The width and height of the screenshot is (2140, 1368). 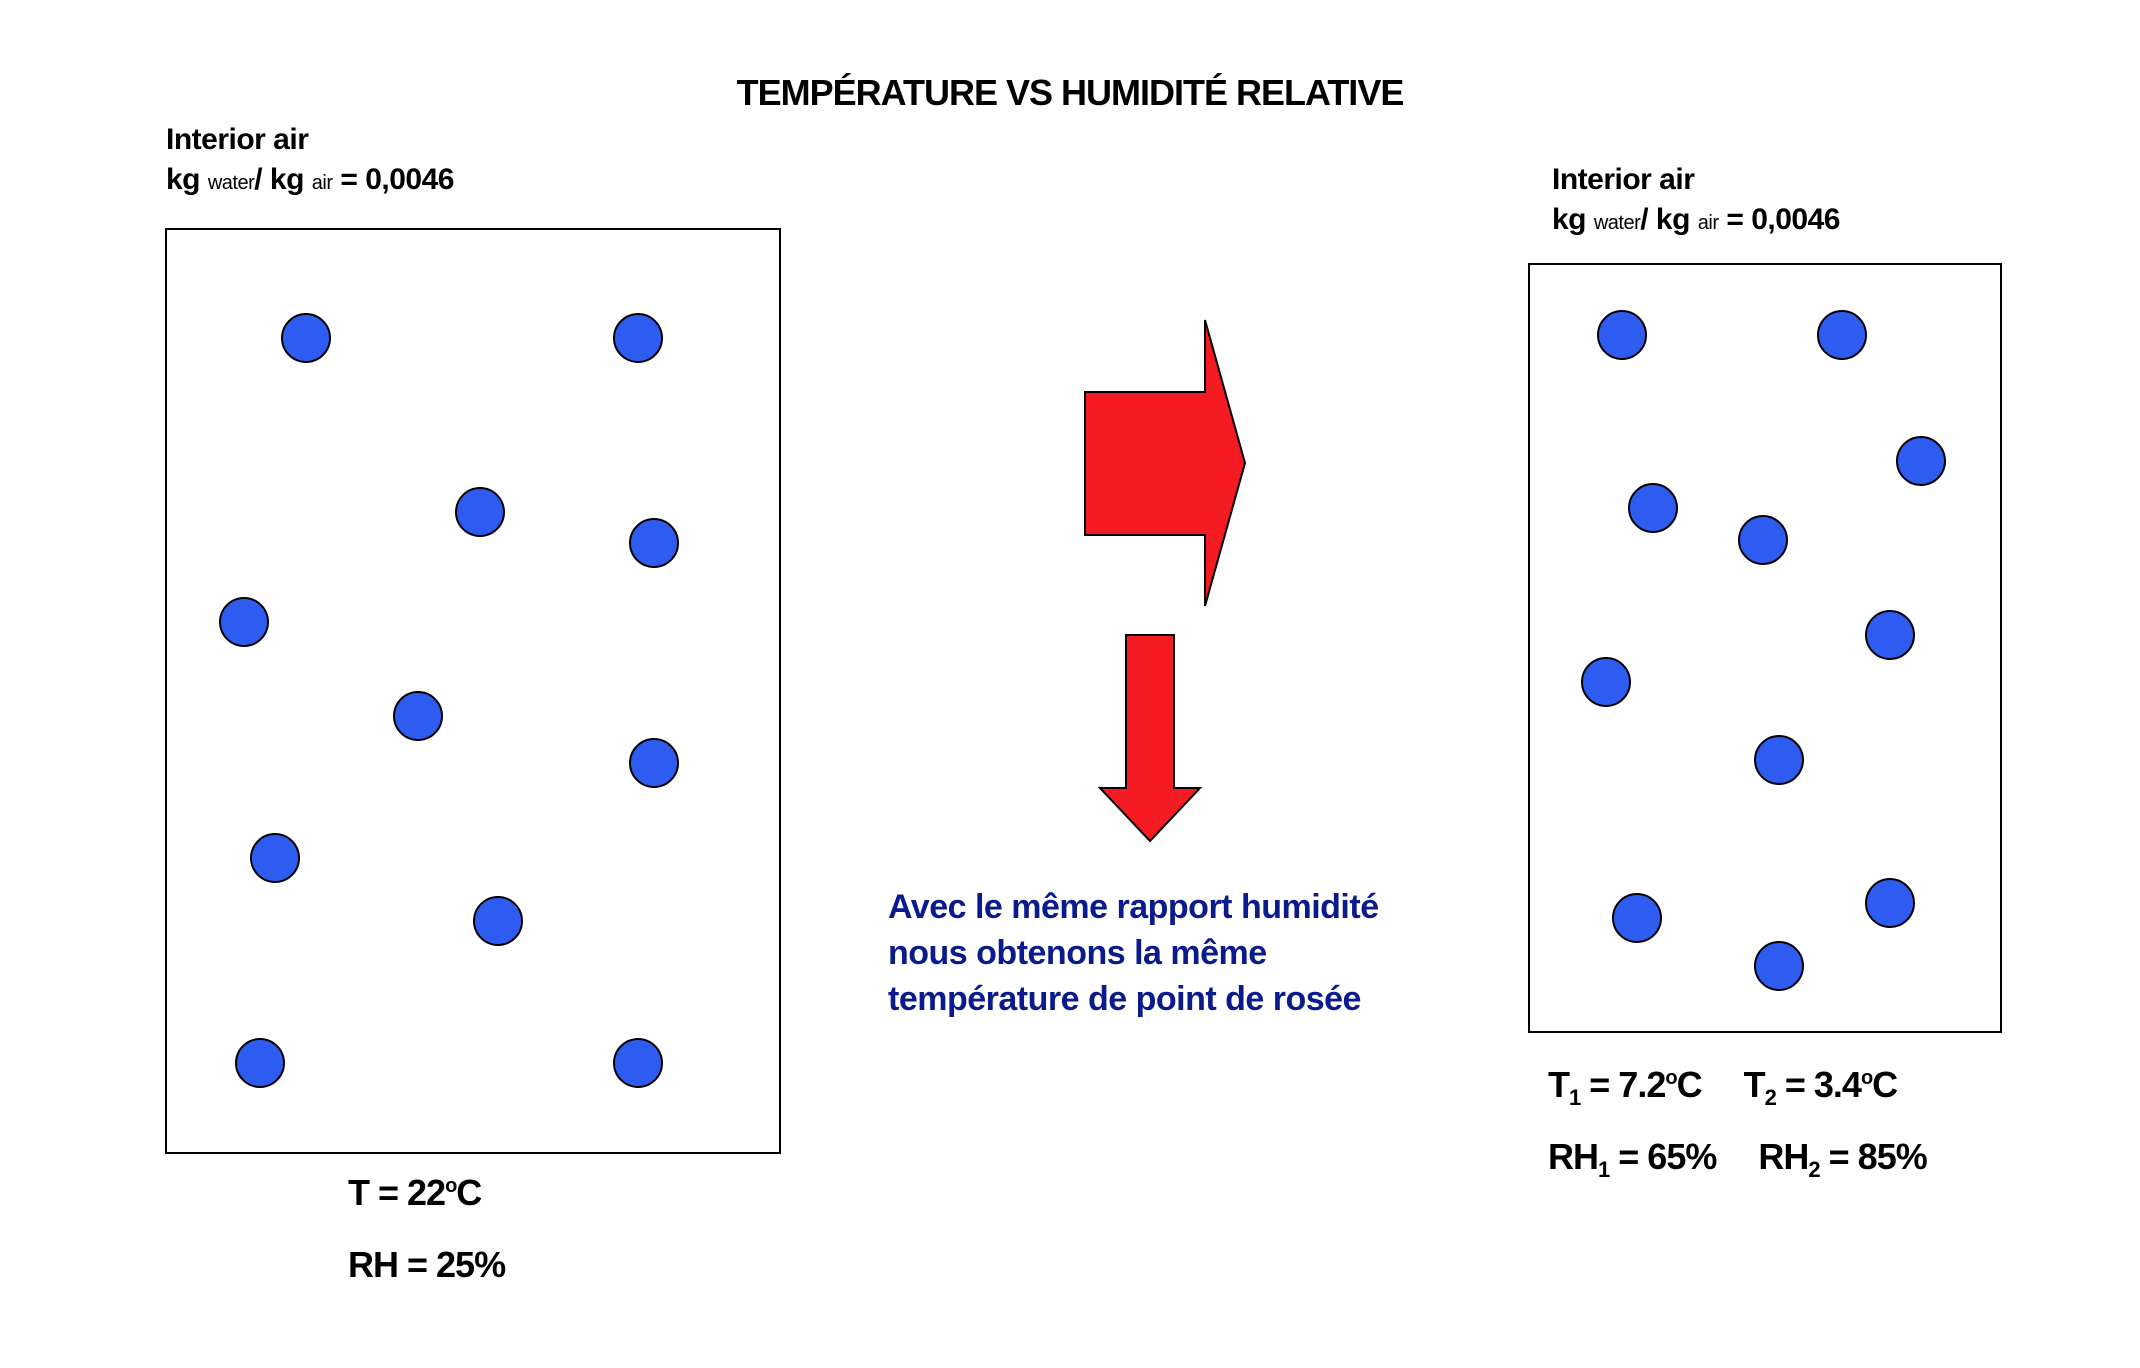 I want to click on right-arrow-icon, so click(x=1165, y=463).